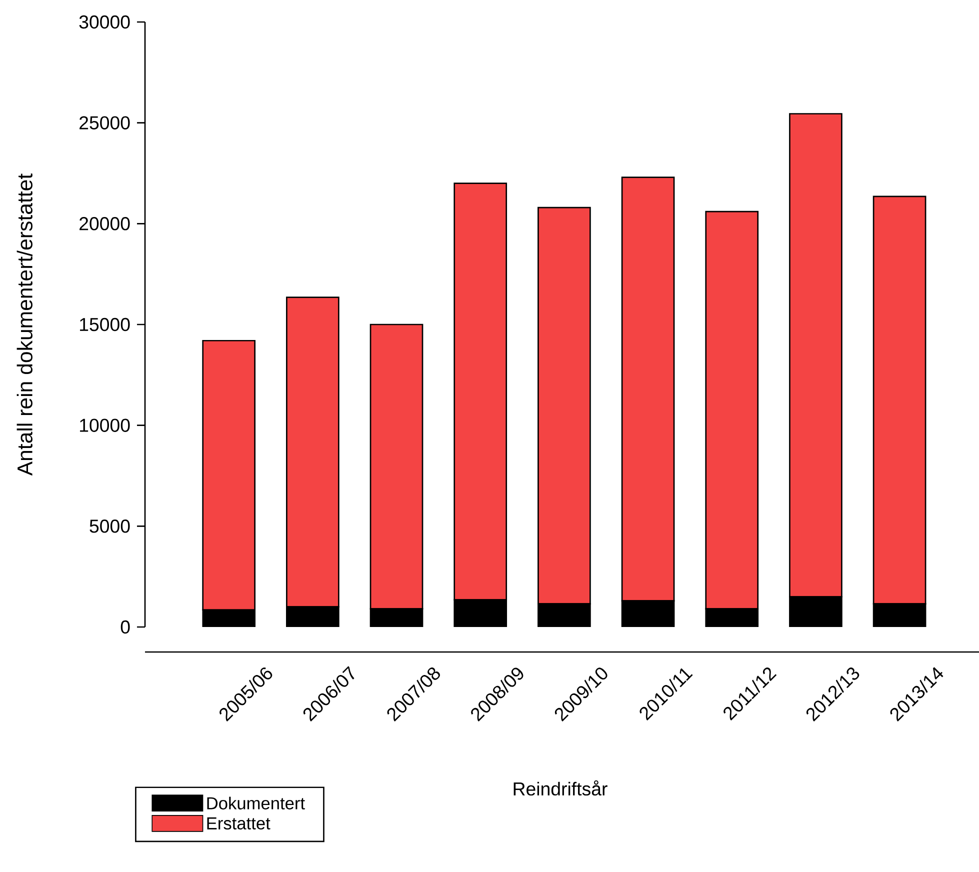  Describe the element at coordinates (105, 425) in the screenshot. I see `y-tick-label: 10000` at that location.